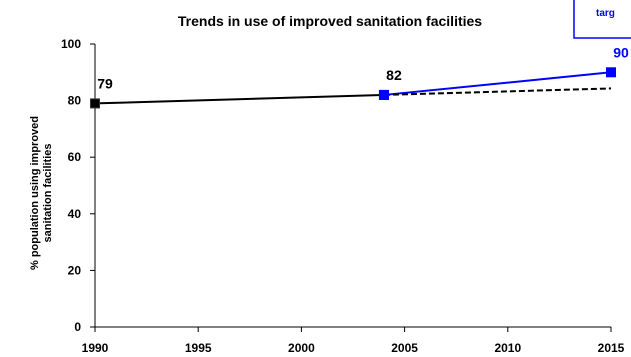 The width and height of the screenshot is (631, 357). I want to click on x-tick-label: 2005, so click(404, 348).